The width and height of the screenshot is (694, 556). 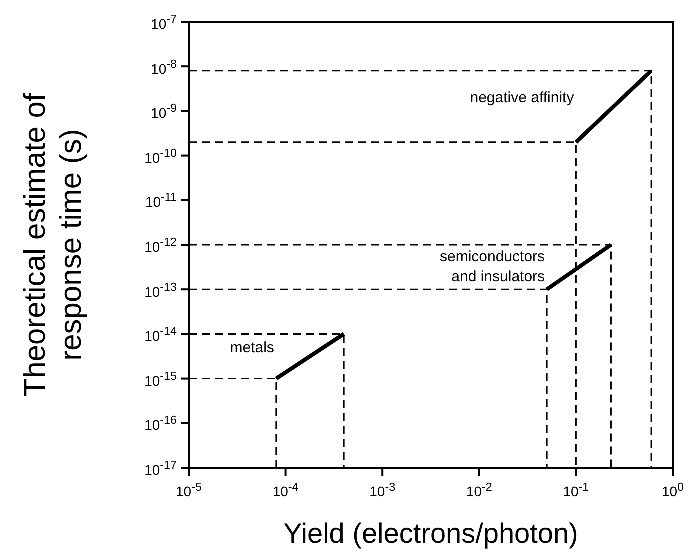 What do you see at coordinates (431, 533) in the screenshot?
I see `x-axis-title: Yield (electrons/photon)` at bounding box center [431, 533].